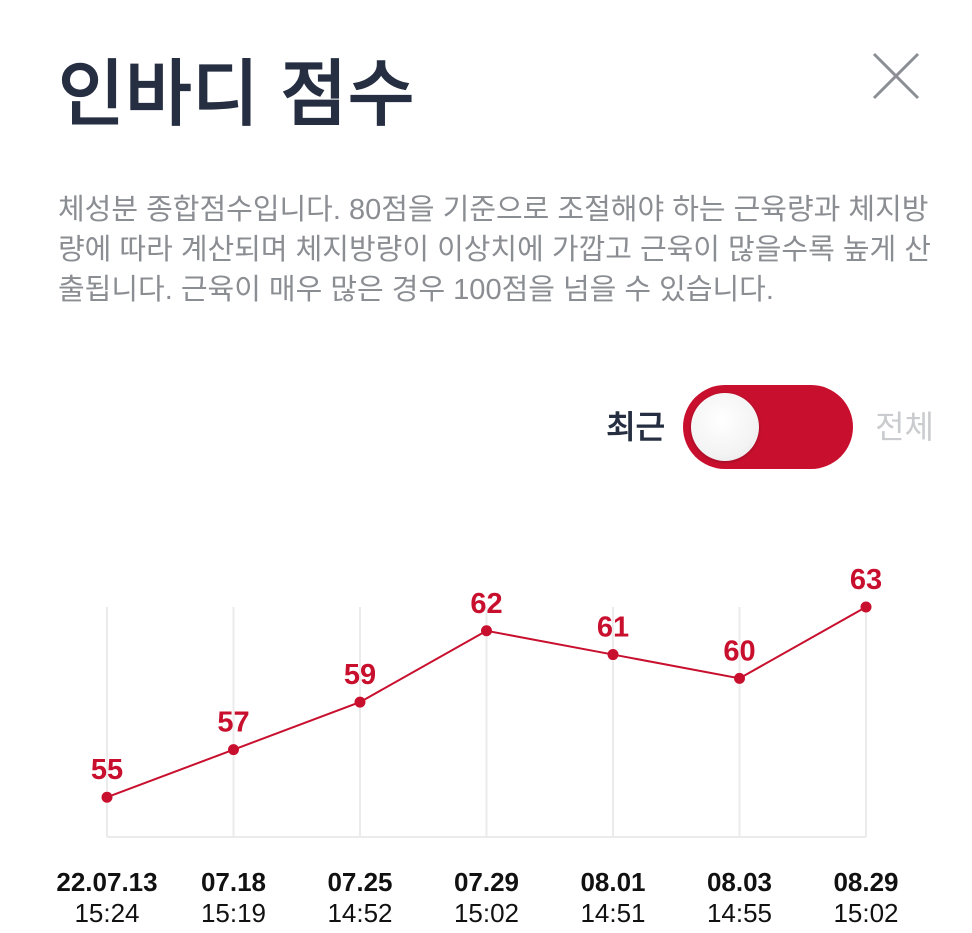 The width and height of the screenshot is (972, 933). What do you see at coordinates (486, 882) in the screenshot?
I see `x-tick-label-date: 07.29` at bounding box center [486, 882].